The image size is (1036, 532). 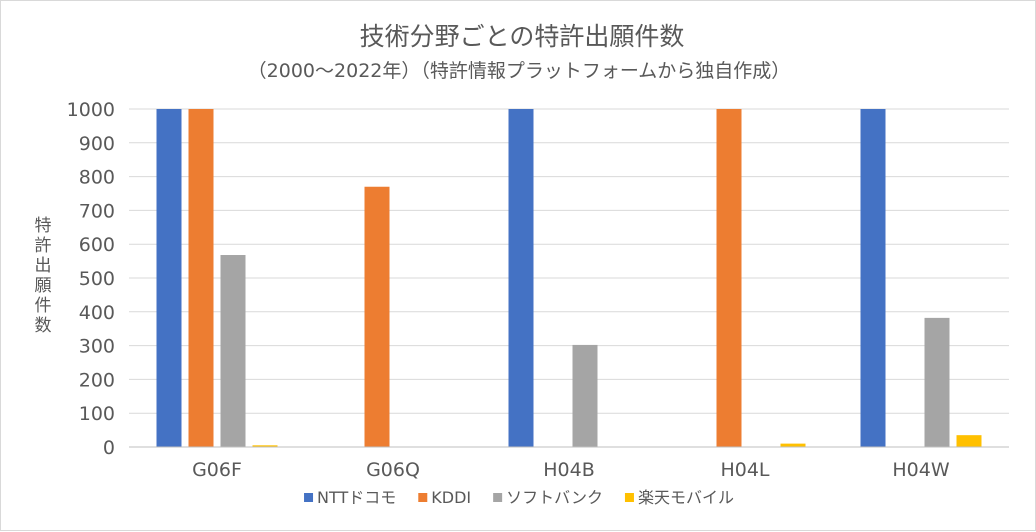 I want to click on legend-label: ソフトバンク, so click(x=554, y=497).